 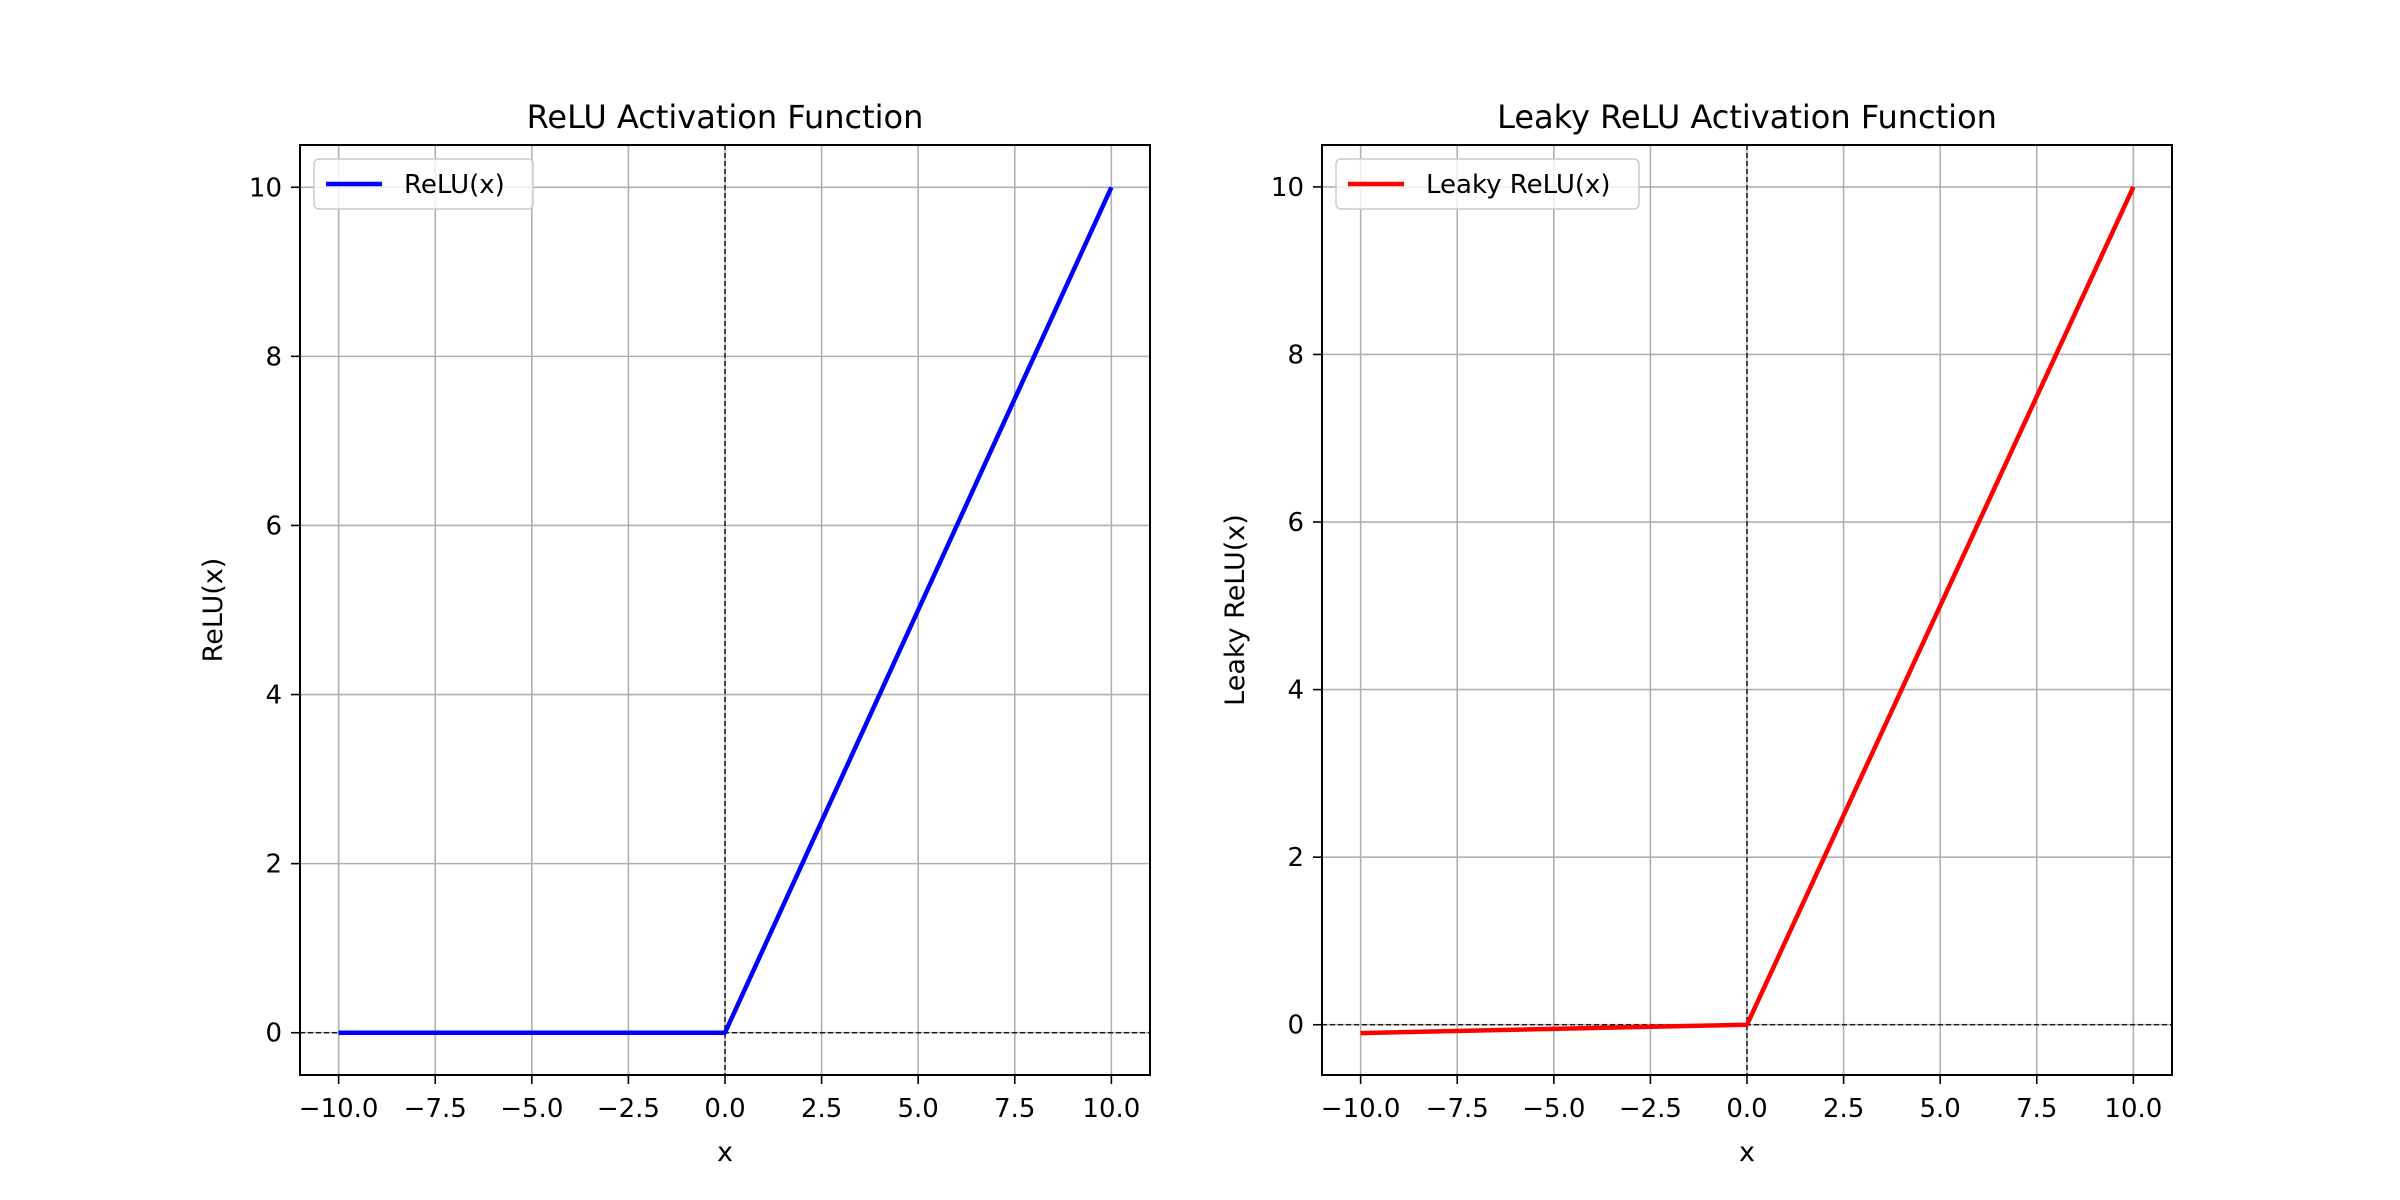 I want to click on legend: Leaky ReLU(x), so click(x=1487, y=184).